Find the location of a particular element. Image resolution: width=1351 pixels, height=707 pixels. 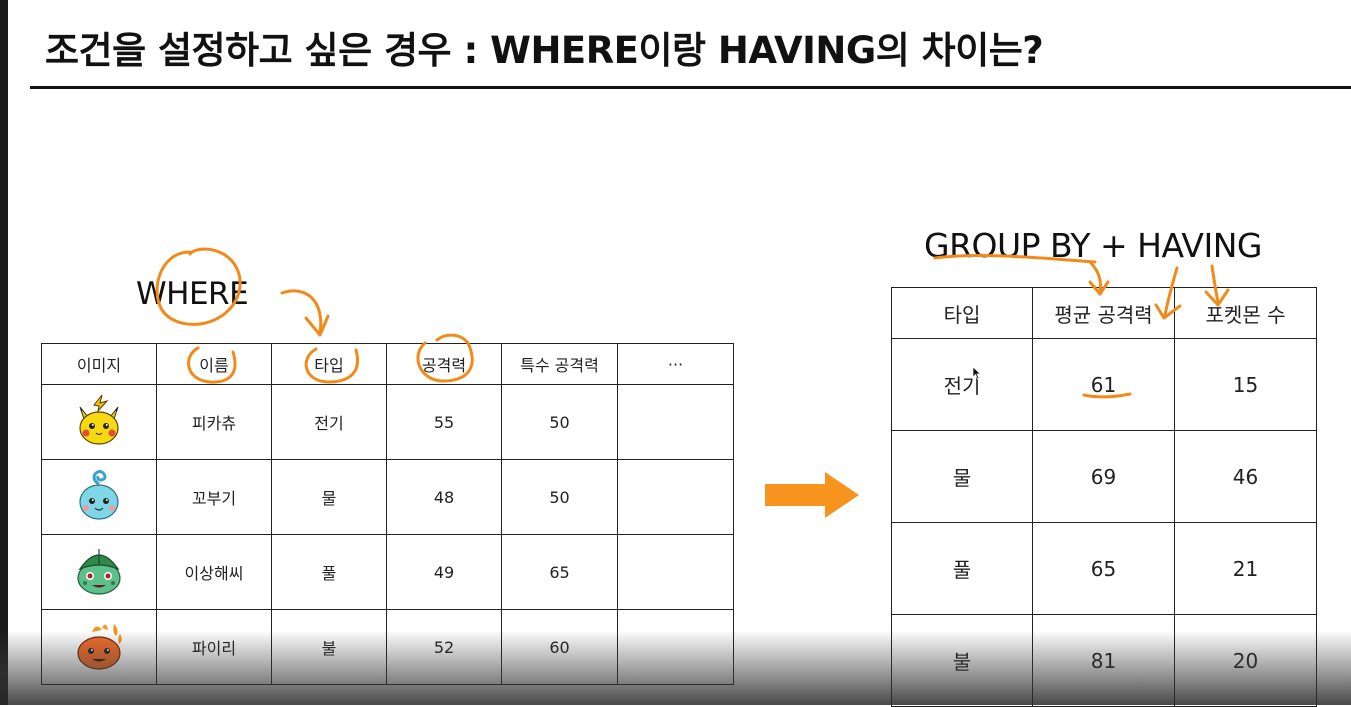

count-cell: 20 is located at coordinates (1245, 660).